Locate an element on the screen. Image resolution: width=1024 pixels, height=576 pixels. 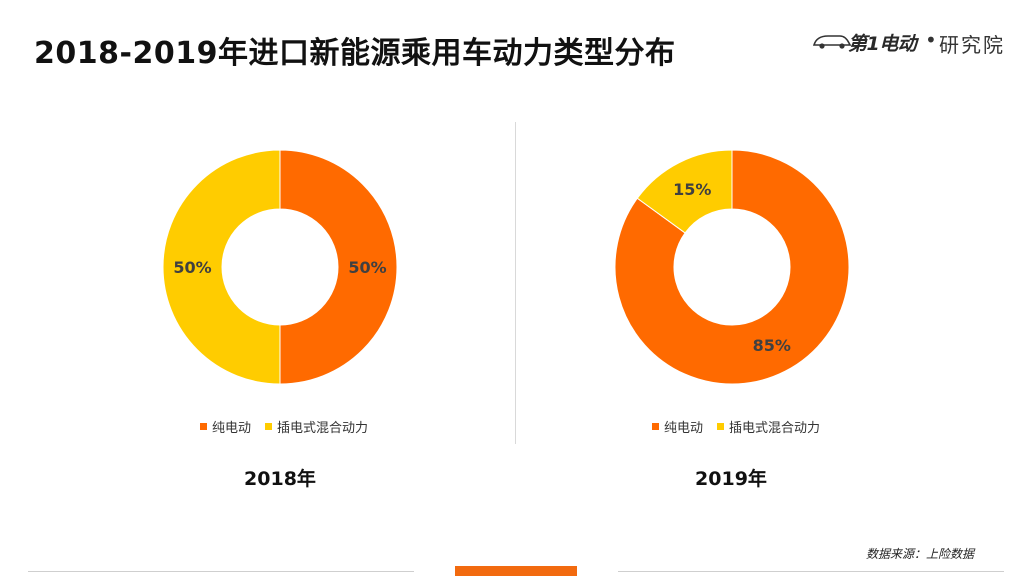
data-source-note: 数据来源：上险数据 is located at coordinates (919, 554).